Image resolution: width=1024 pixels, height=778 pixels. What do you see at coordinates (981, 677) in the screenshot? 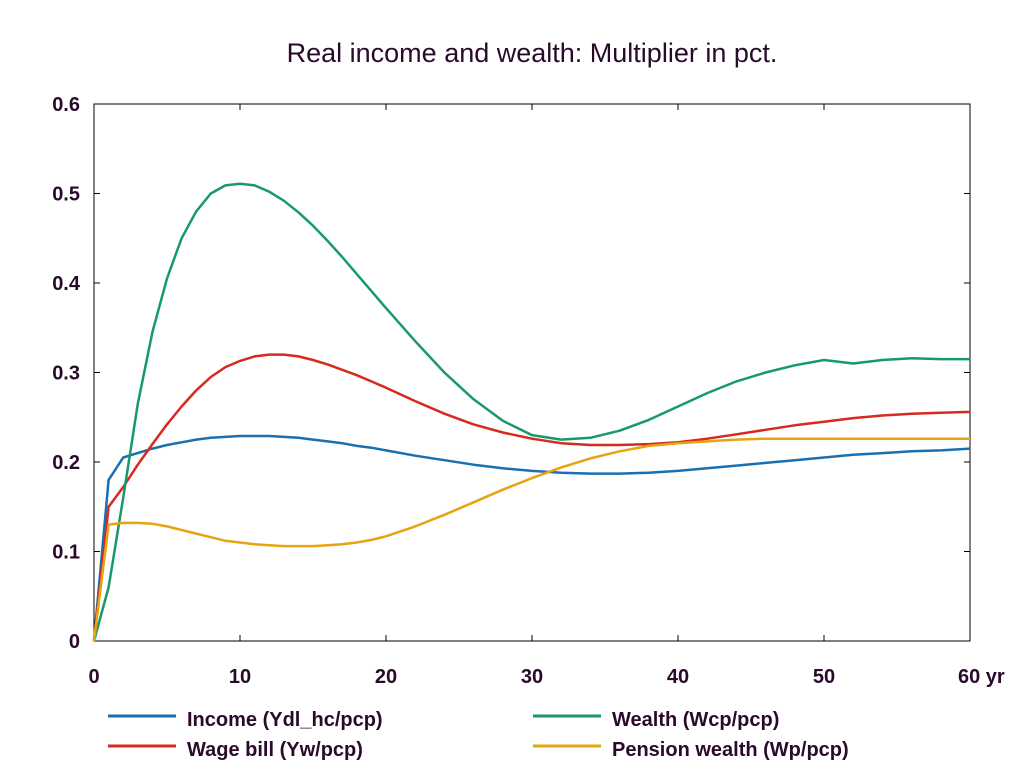
I see `x-tick-label: 60 yr` at bounding box center [981, 677].